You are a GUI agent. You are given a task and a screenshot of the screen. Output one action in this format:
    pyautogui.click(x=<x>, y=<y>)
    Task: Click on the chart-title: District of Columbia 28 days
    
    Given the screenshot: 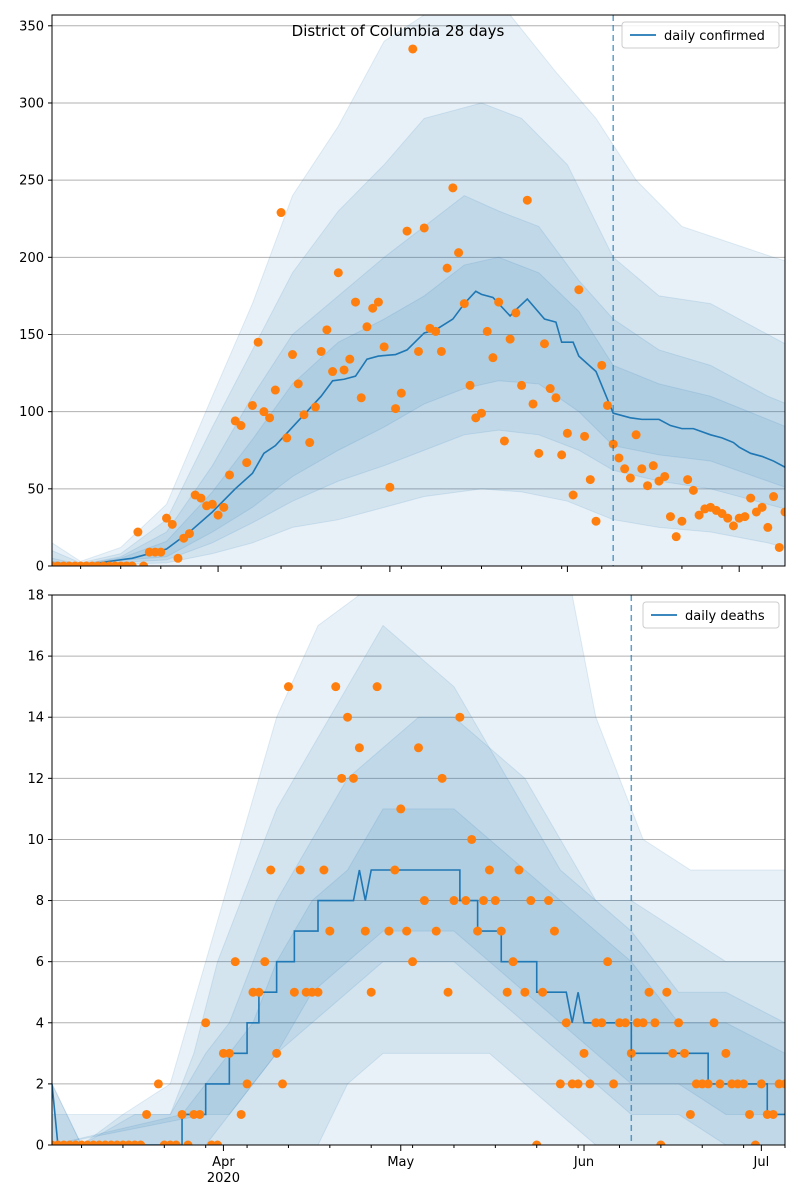 What is the action you would take?
    pyautogui.click(x=398, y=31)
    